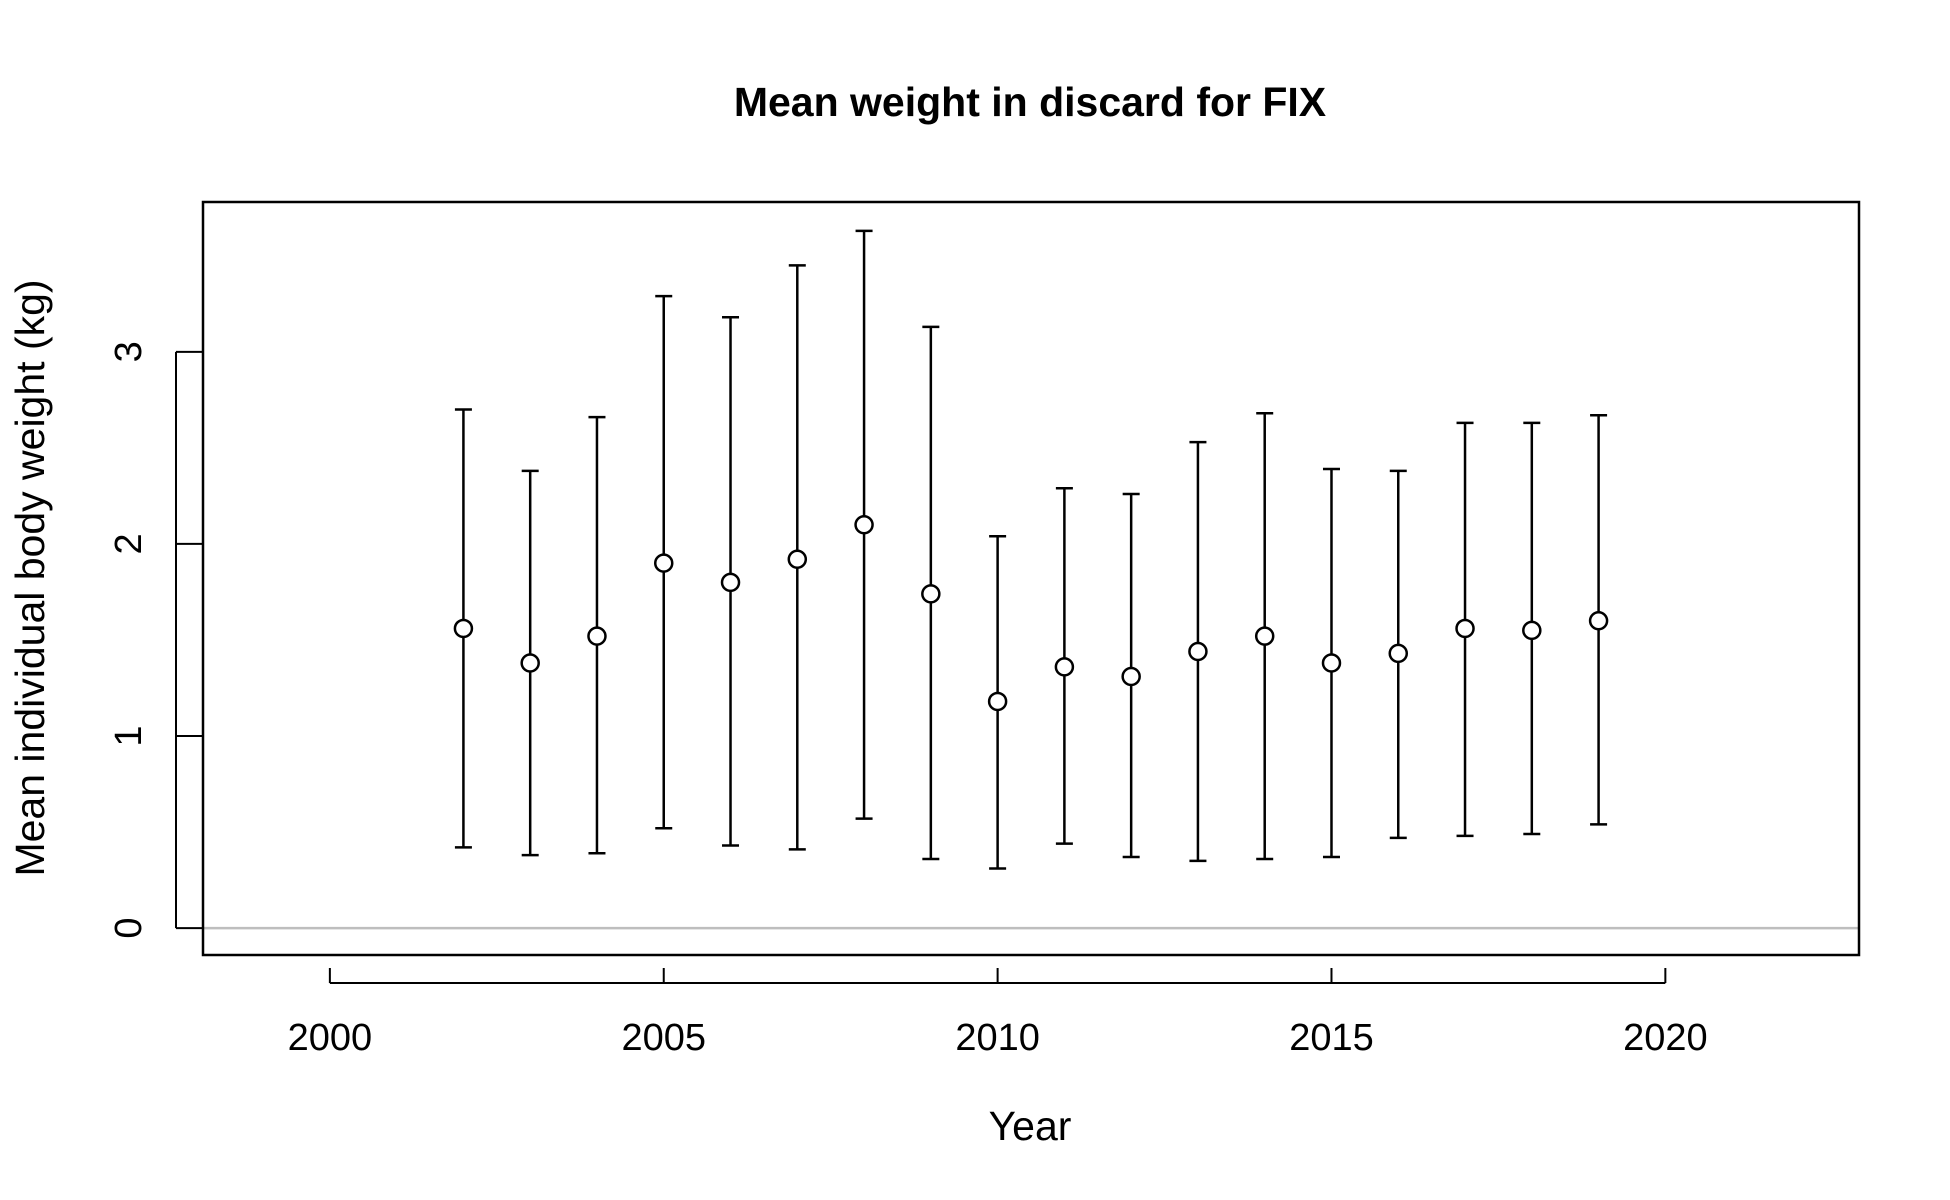  What do you see at coordinates (663, 1038) in the screenshot?
I see `x-tick-label: 2005` at bounding box center [663, 1038].